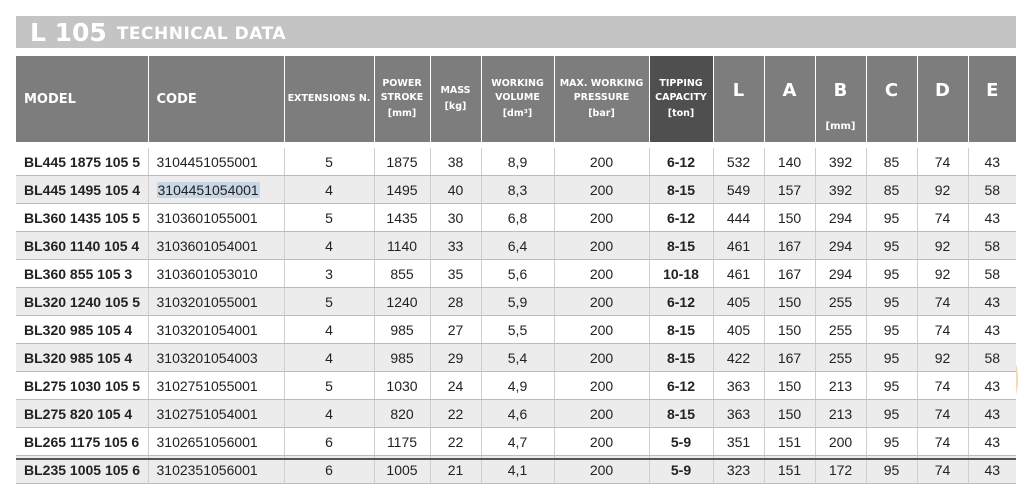  What do you see at coordinates (739, 99) in the screenshot?
I see `col-header-L: L` at bounding box center [739, 99].